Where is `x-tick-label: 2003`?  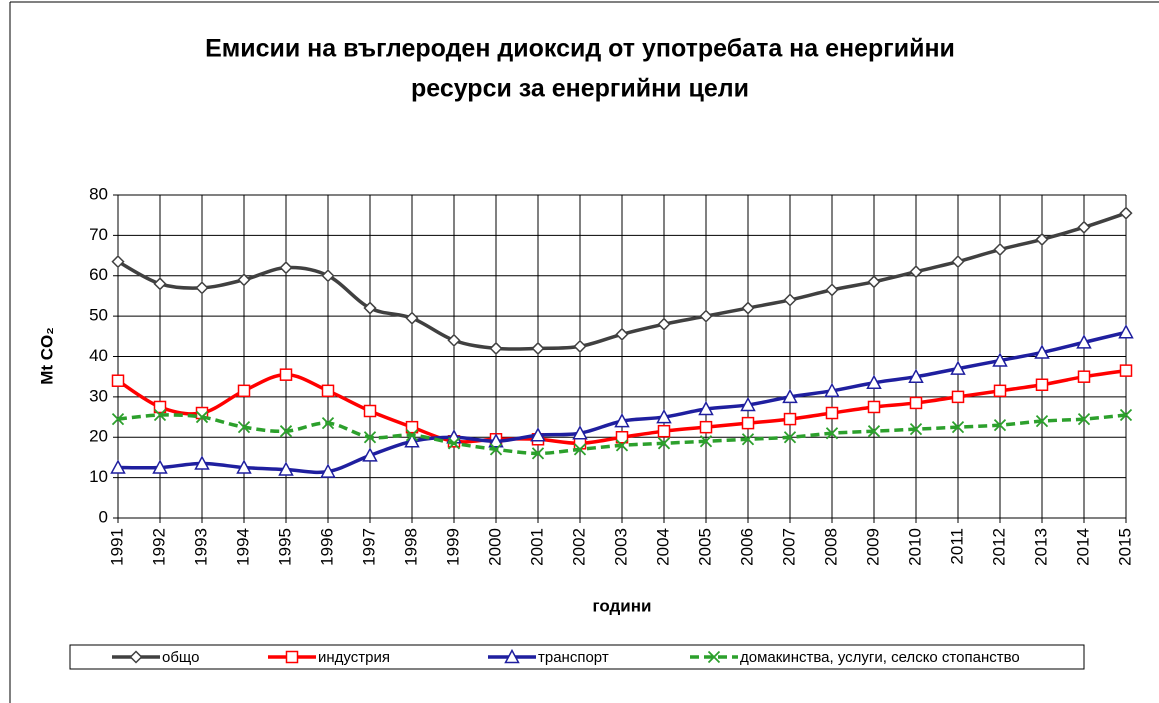
x-tick-label: 2003 is located at coordinates (620, 547).